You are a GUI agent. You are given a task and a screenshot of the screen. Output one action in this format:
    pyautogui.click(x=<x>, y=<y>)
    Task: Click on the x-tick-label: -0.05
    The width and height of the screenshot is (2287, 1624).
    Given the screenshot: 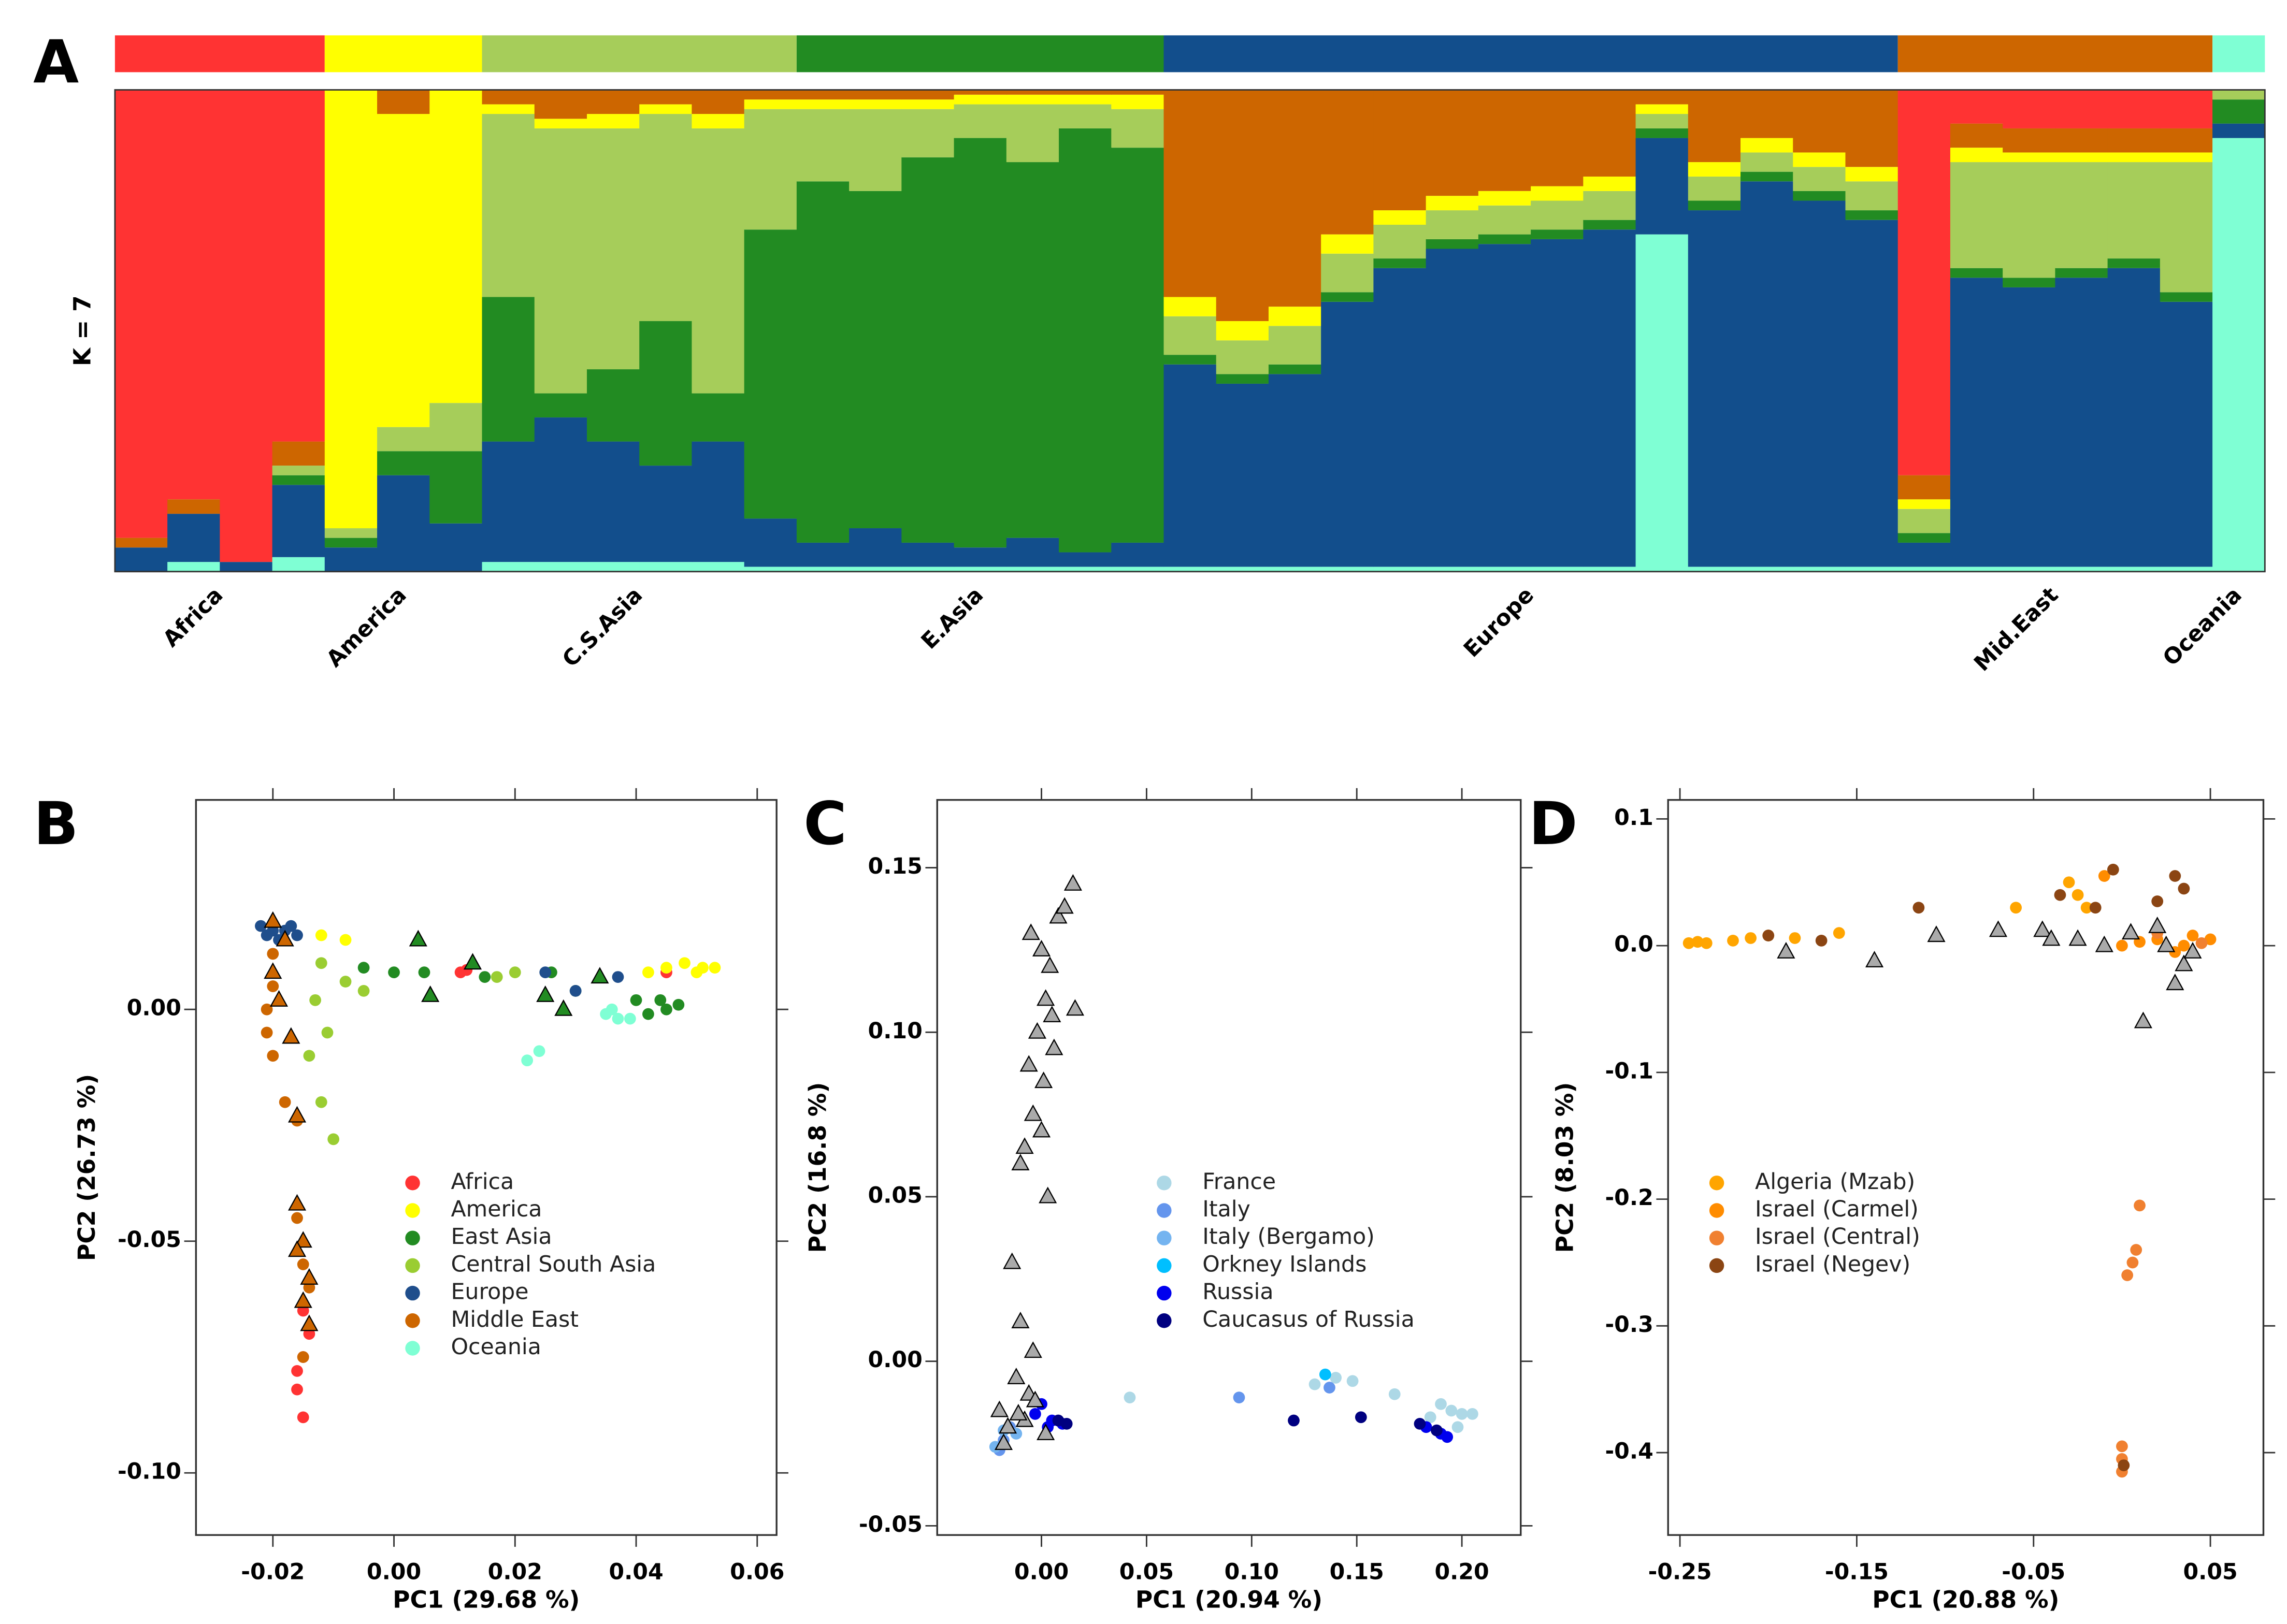 What is the action you would take?
    pyautogui.click(x=2033, y=1572)
    